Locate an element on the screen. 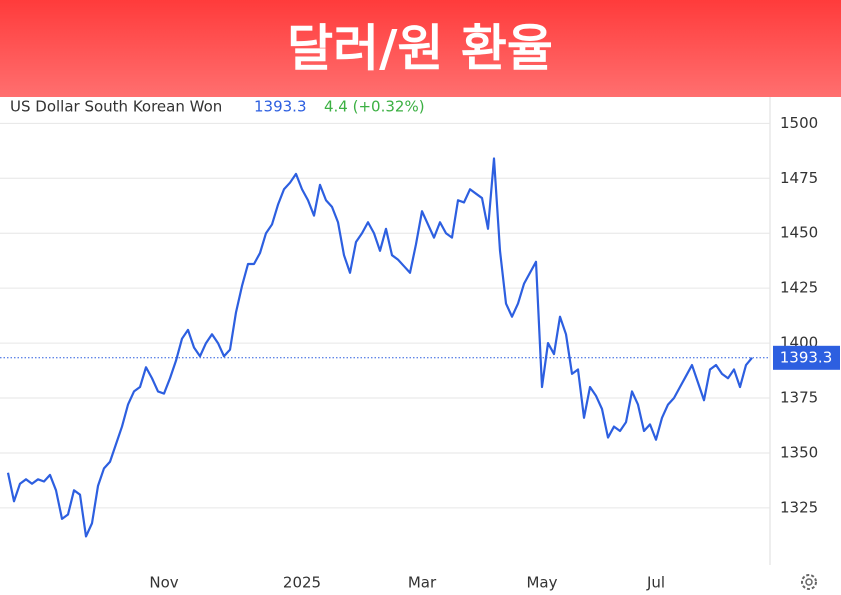  y-tick-label: 1350 is located at coordinates (799, 452).